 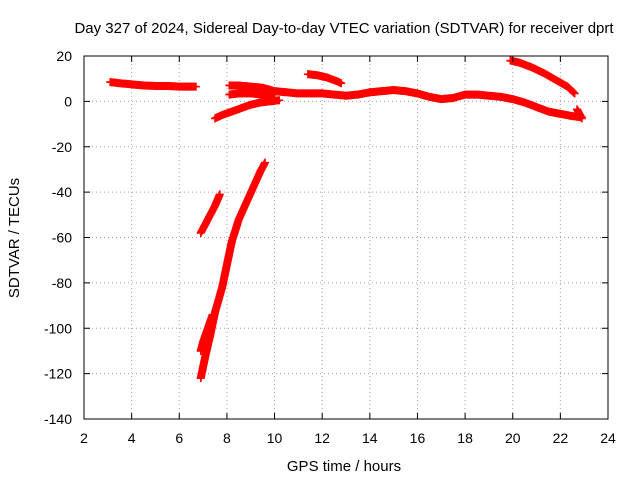 I want to click on y-tick-label: -20, so click(x=62, y=147).